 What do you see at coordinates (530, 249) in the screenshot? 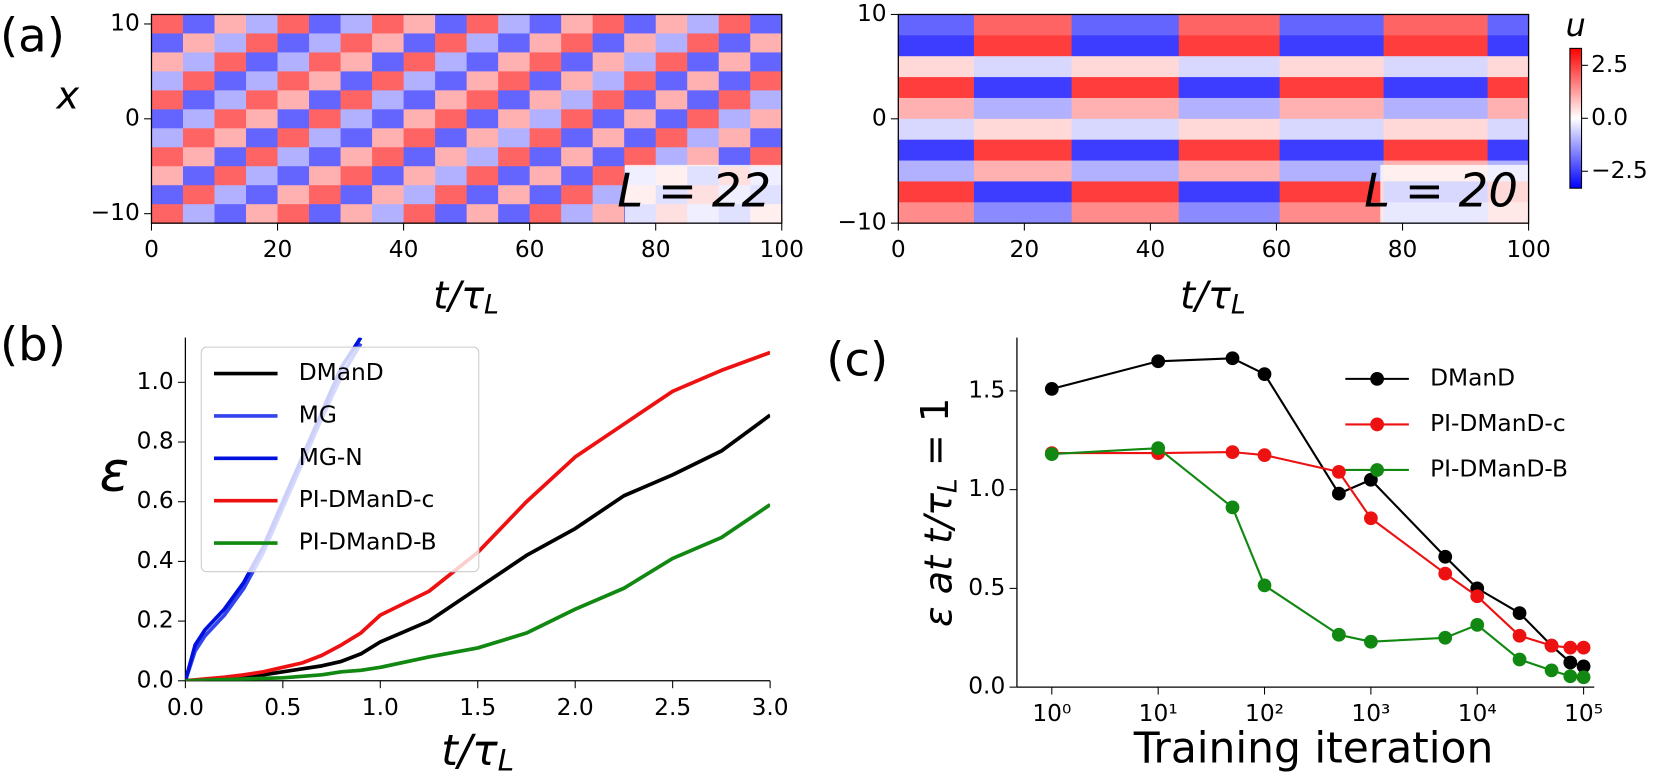
I see `x-tick-label: 60` at bounding box center [530, 249].